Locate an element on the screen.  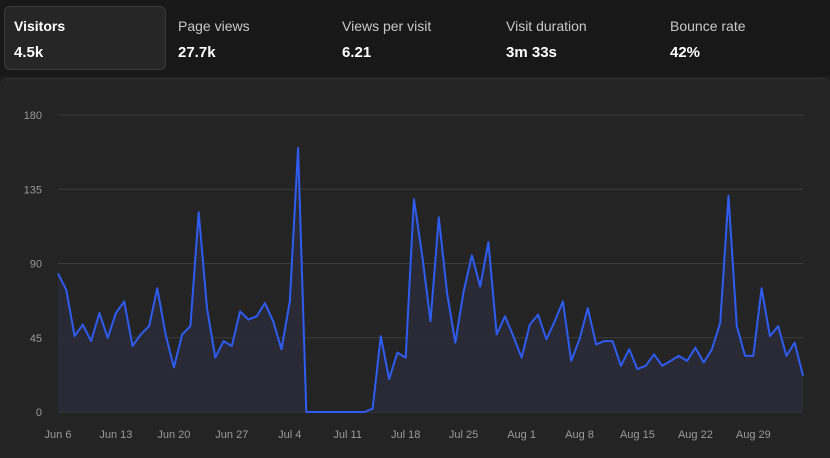
y-tick-label: 90 is located at coordinates (36, 265).